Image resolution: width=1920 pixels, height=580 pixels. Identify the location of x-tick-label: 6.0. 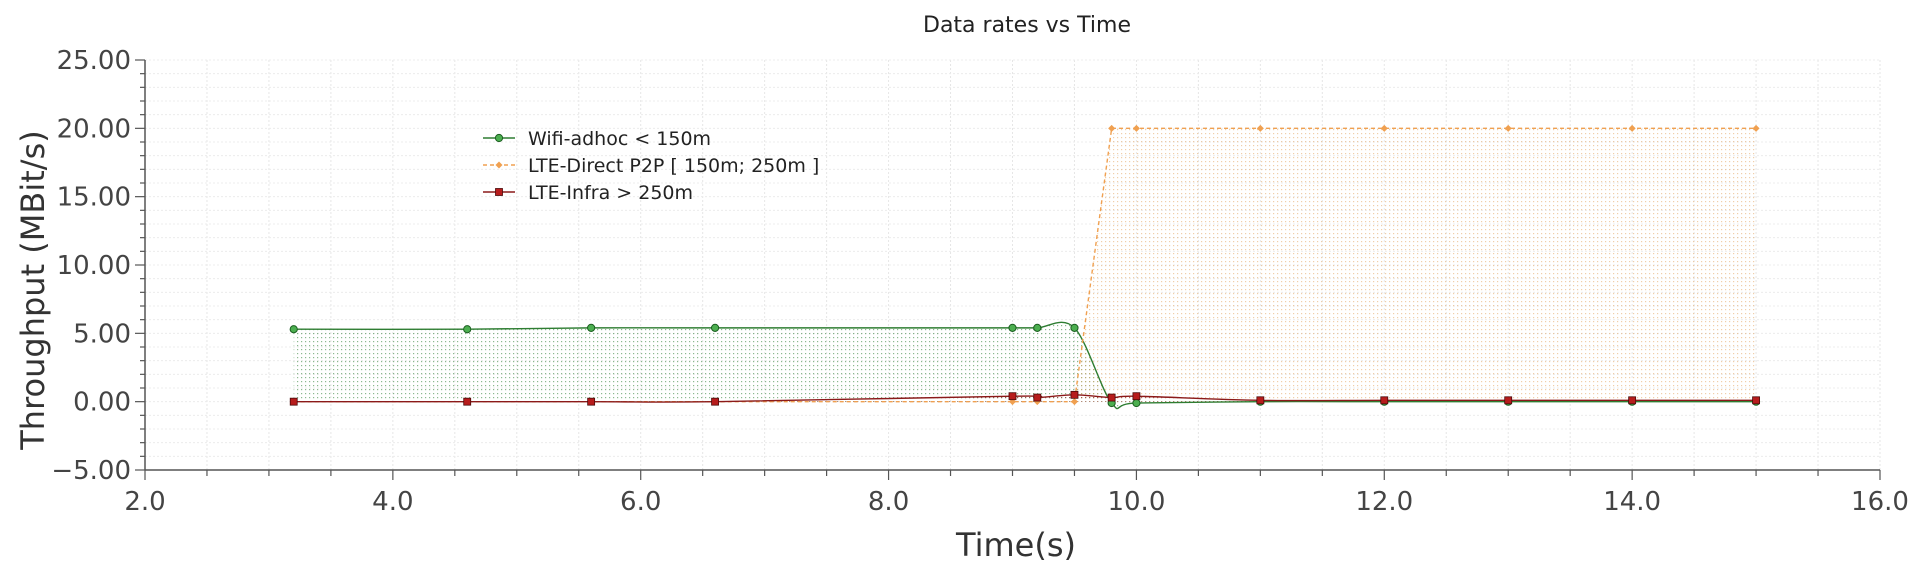
(640, 502).